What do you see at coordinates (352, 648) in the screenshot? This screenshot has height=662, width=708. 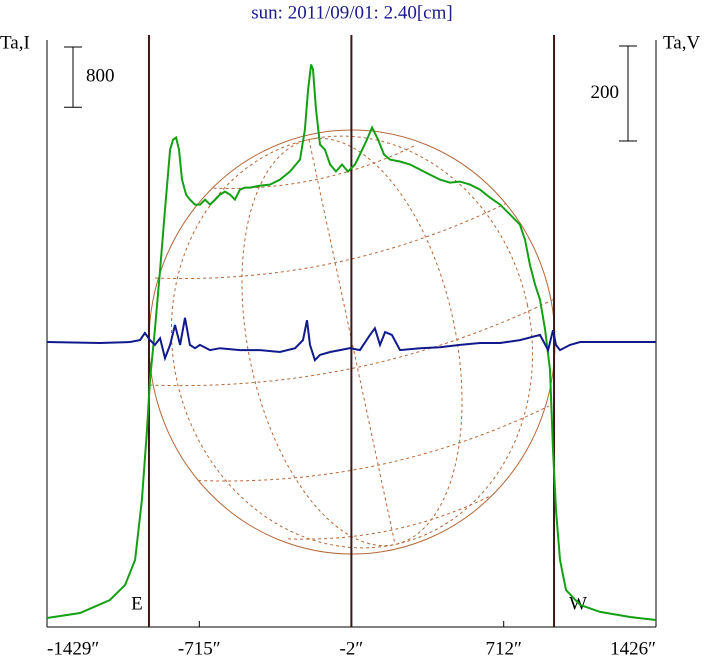 I see `x-tick-label: -2″` at bounding box center [352, 648].